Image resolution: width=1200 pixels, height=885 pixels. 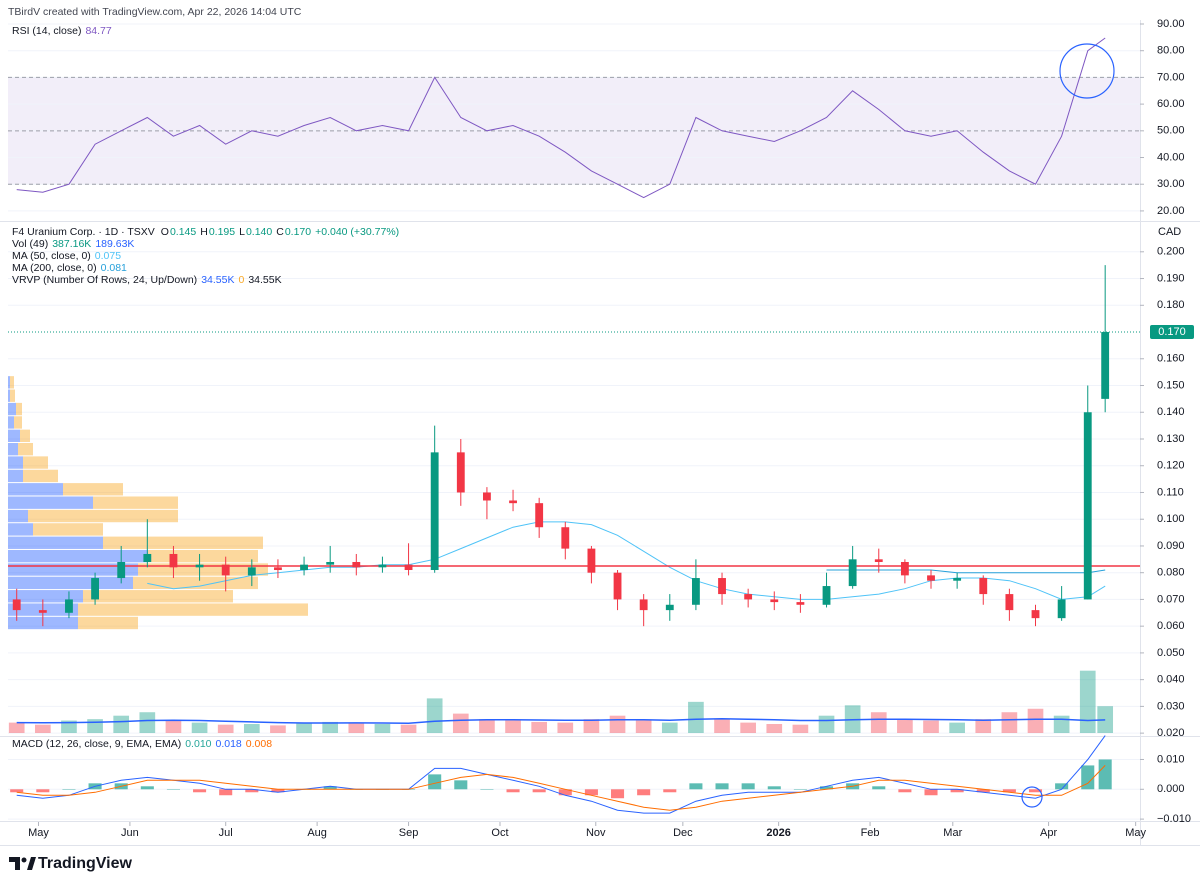 What do you see at coordinates (1172, 332) in the screenshot?
I see `last-price-label: 0.170` at bounding box center [1172, 332].